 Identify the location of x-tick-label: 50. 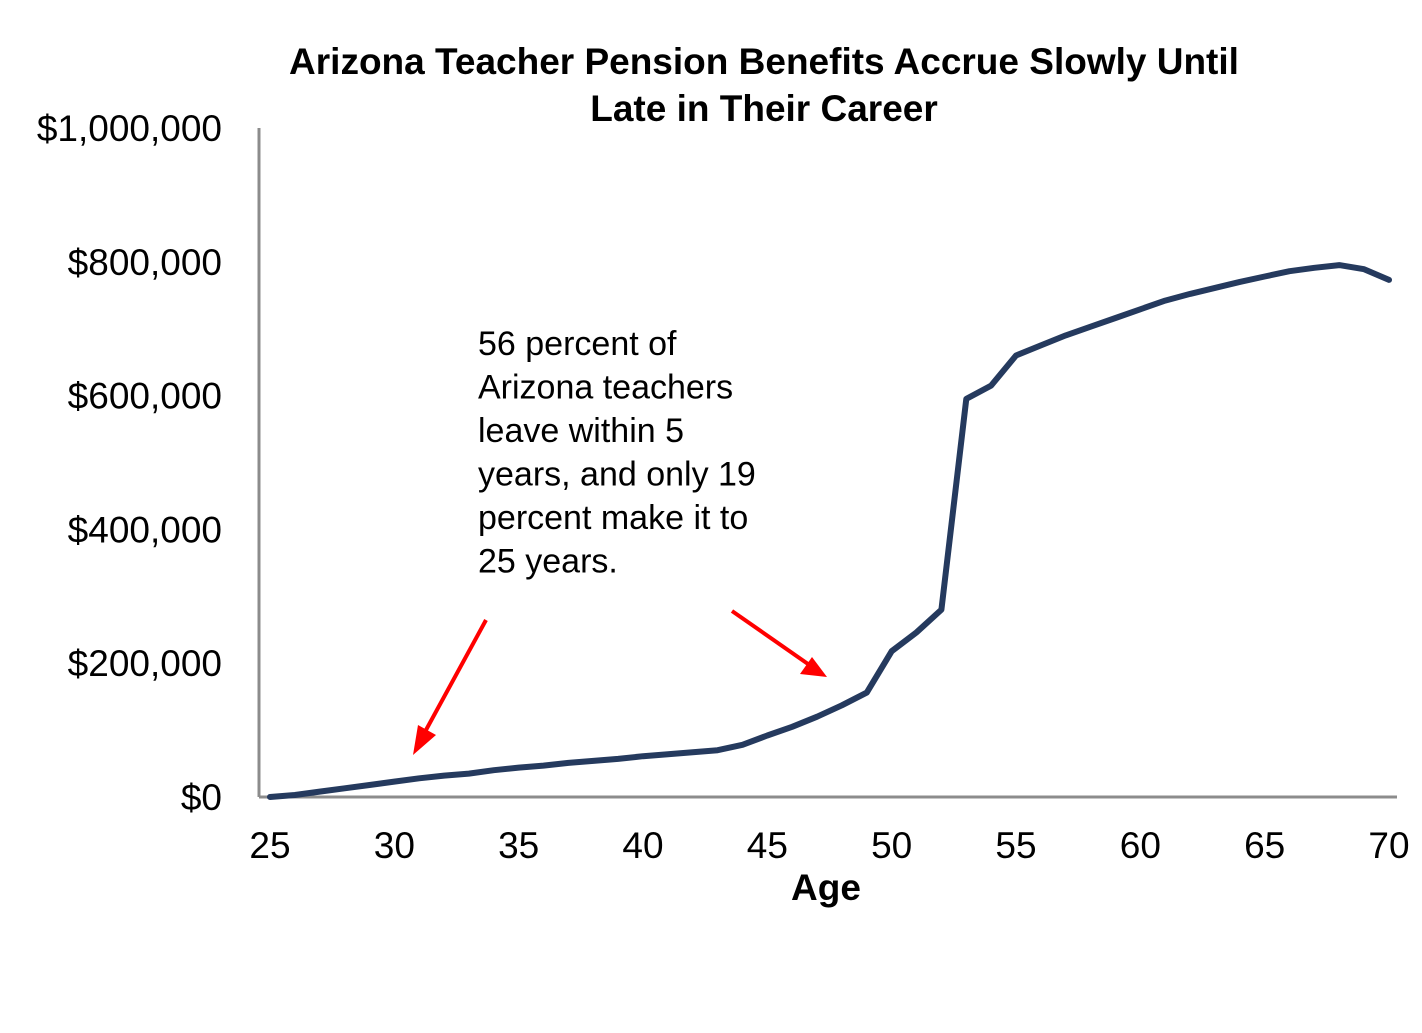
(891, 845).